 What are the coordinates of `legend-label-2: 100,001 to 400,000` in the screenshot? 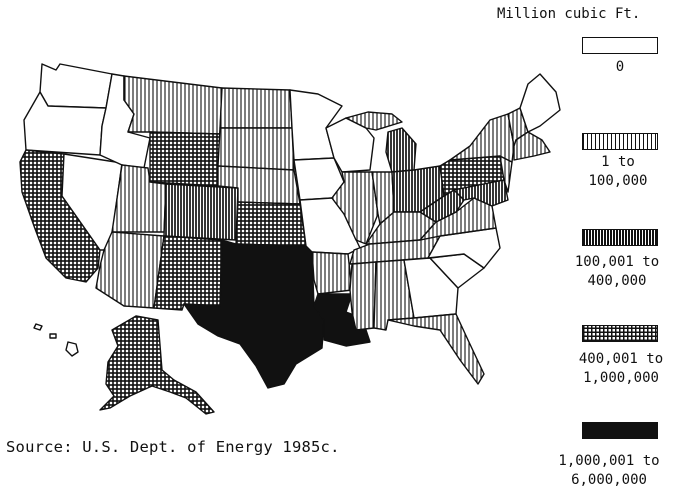 It's located at (617, 271).